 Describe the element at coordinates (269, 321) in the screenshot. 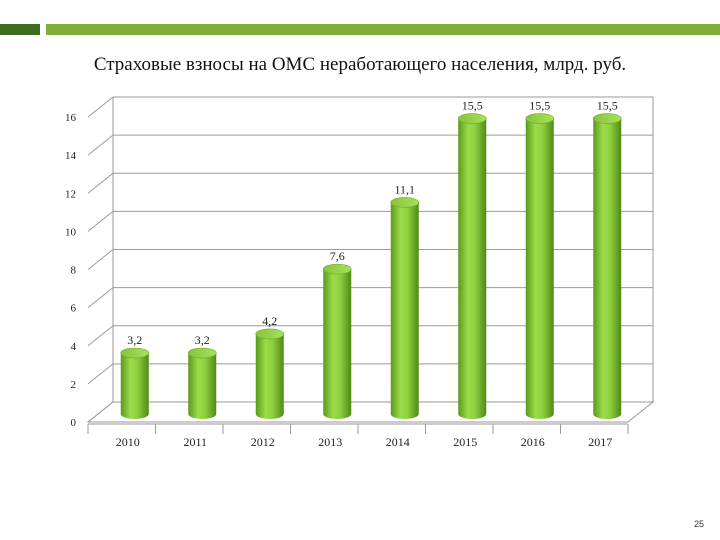

I see `data-label: 4,2` at that location.